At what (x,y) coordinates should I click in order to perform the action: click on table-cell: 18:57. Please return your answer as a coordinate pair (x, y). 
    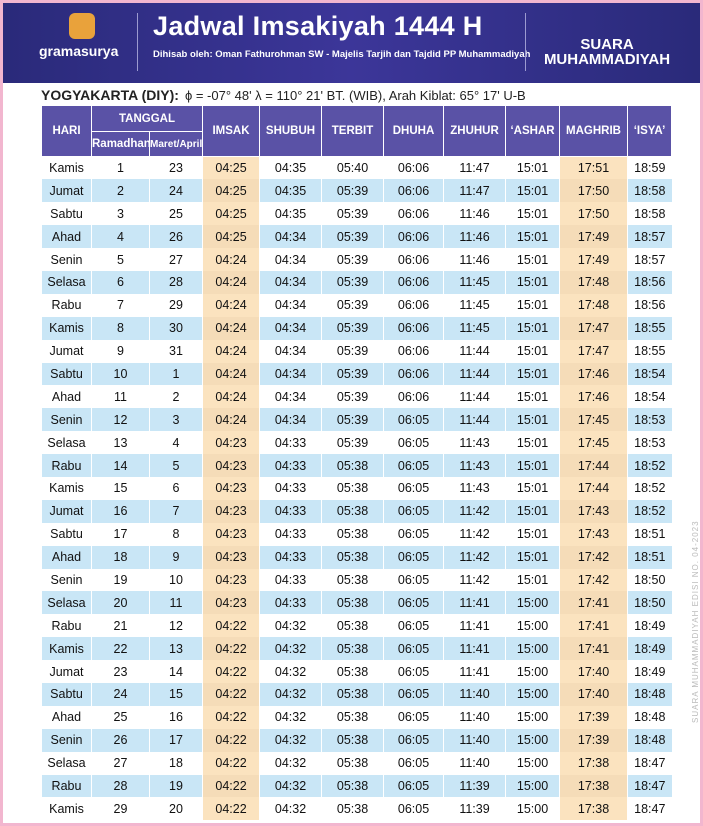
    Looking at the image, I should click on (649, 259).